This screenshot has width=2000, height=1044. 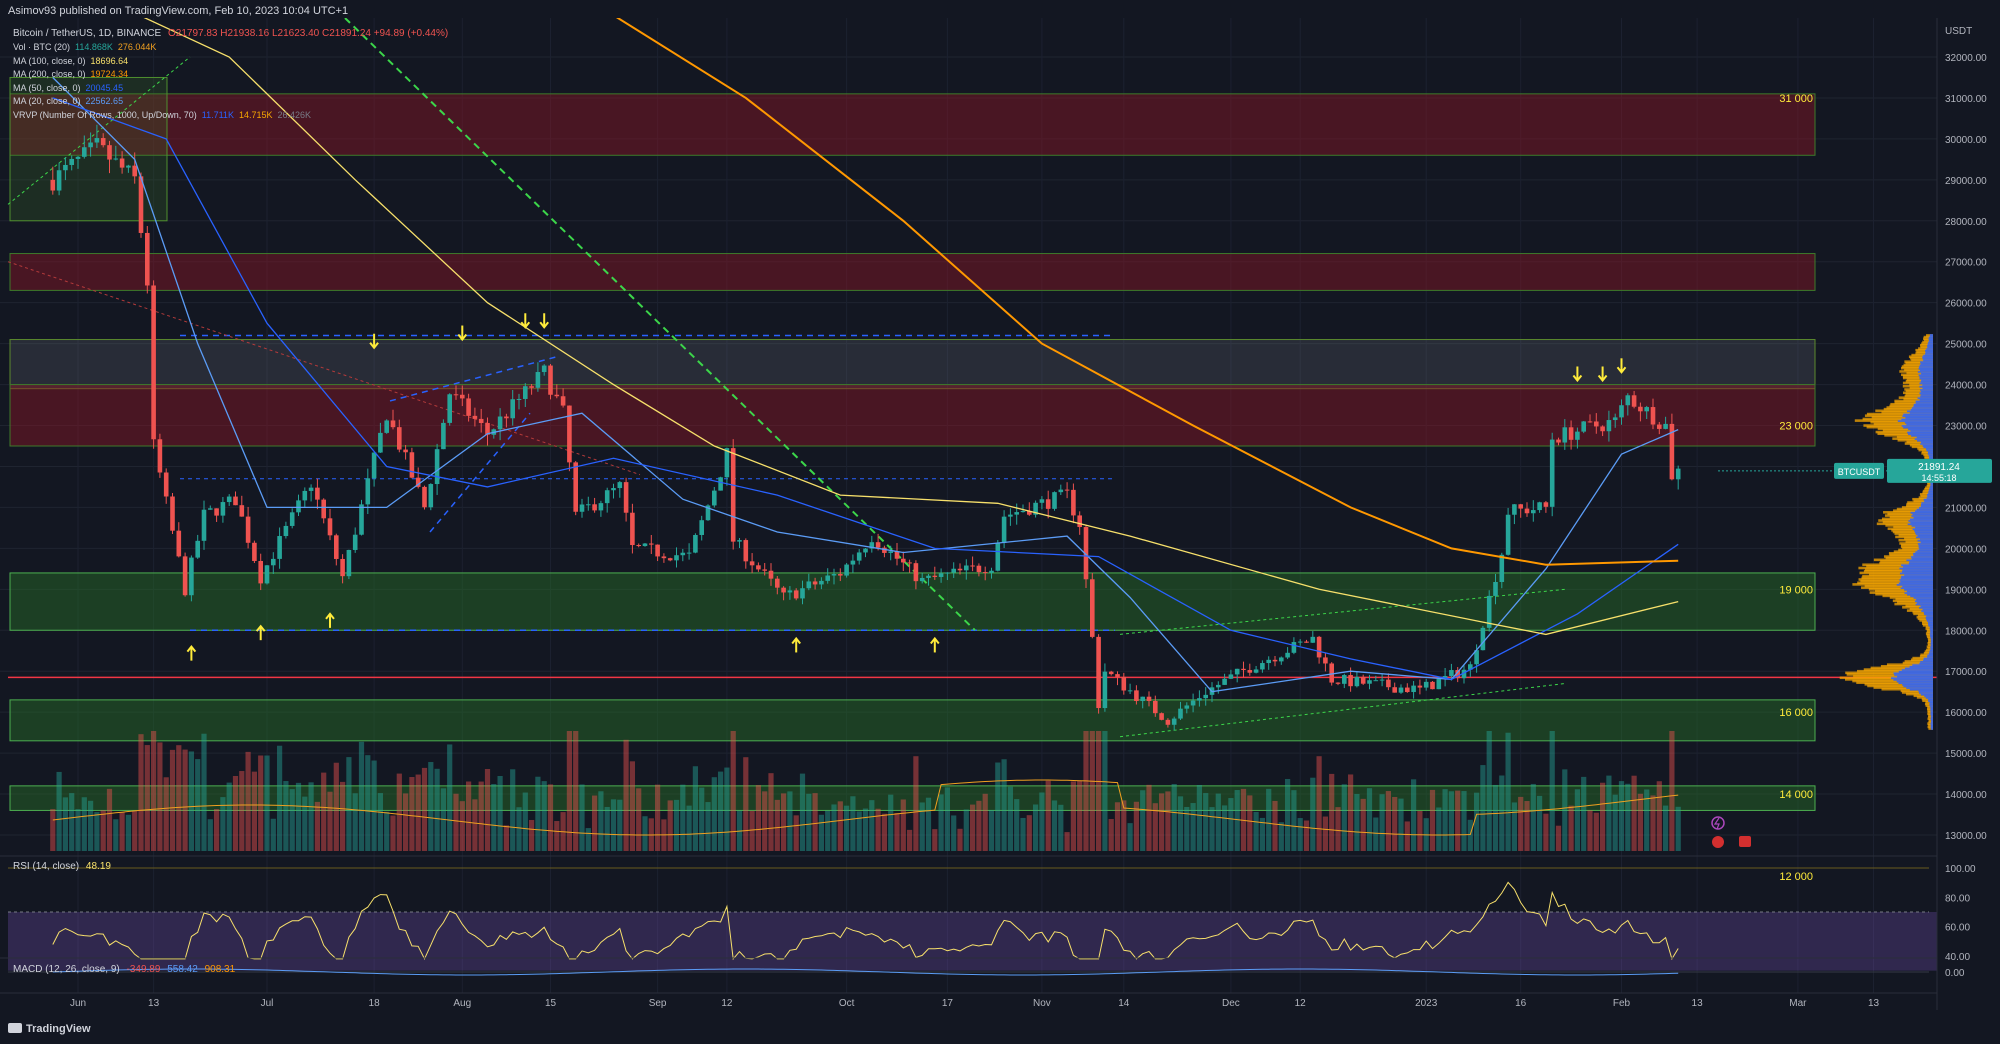 I want to click on price-tick-label: 26000.00, so click(x=1966, y=304).